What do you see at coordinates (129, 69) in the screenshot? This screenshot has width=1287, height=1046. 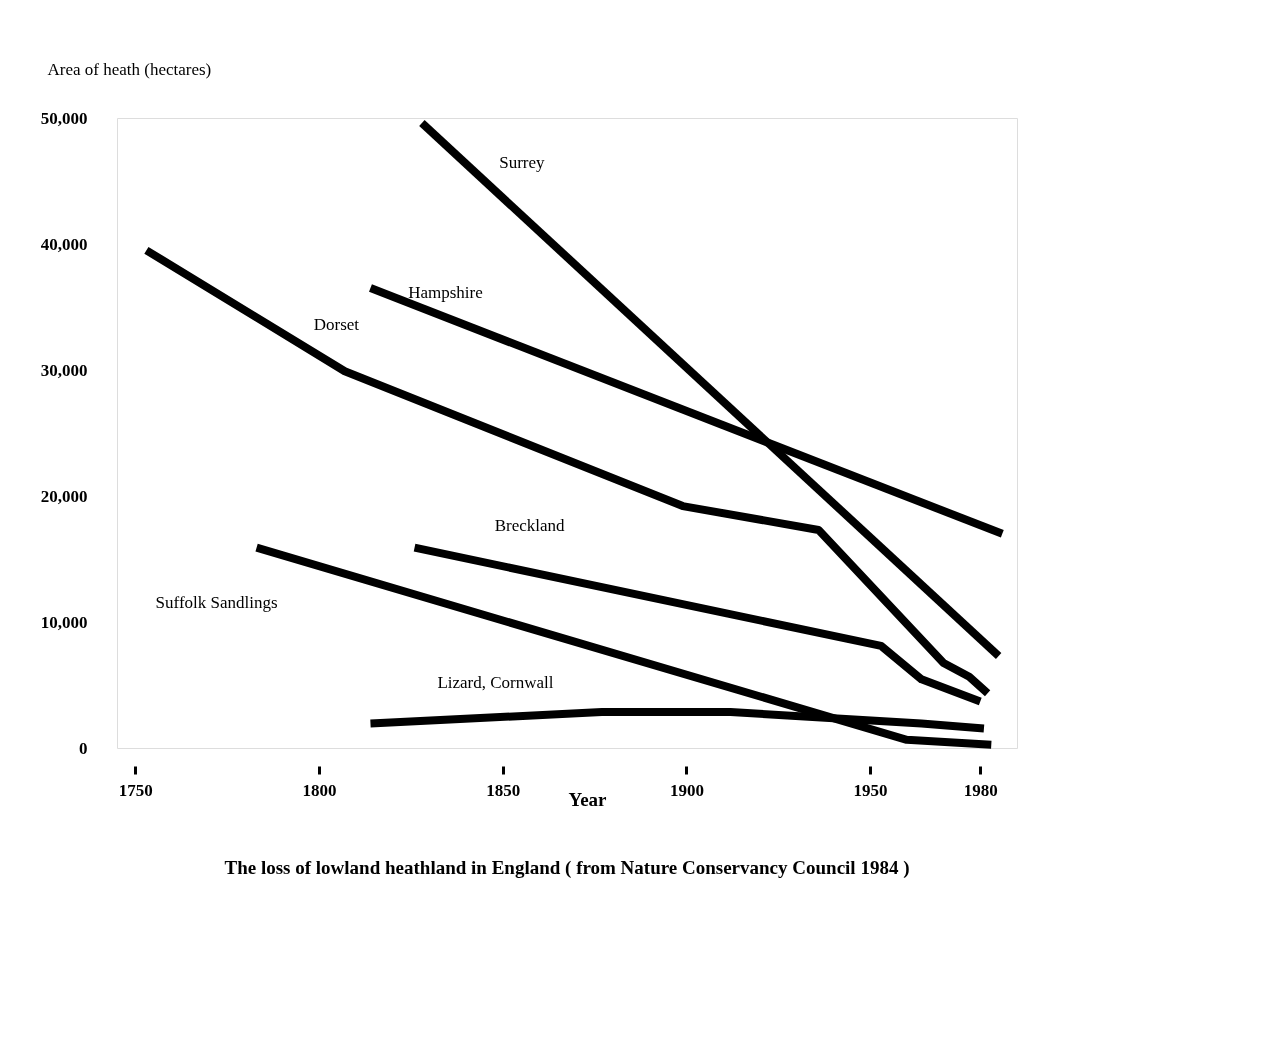 I see `y-axis-title: Area of heath (hectares)` at bounding box center [129, 69].